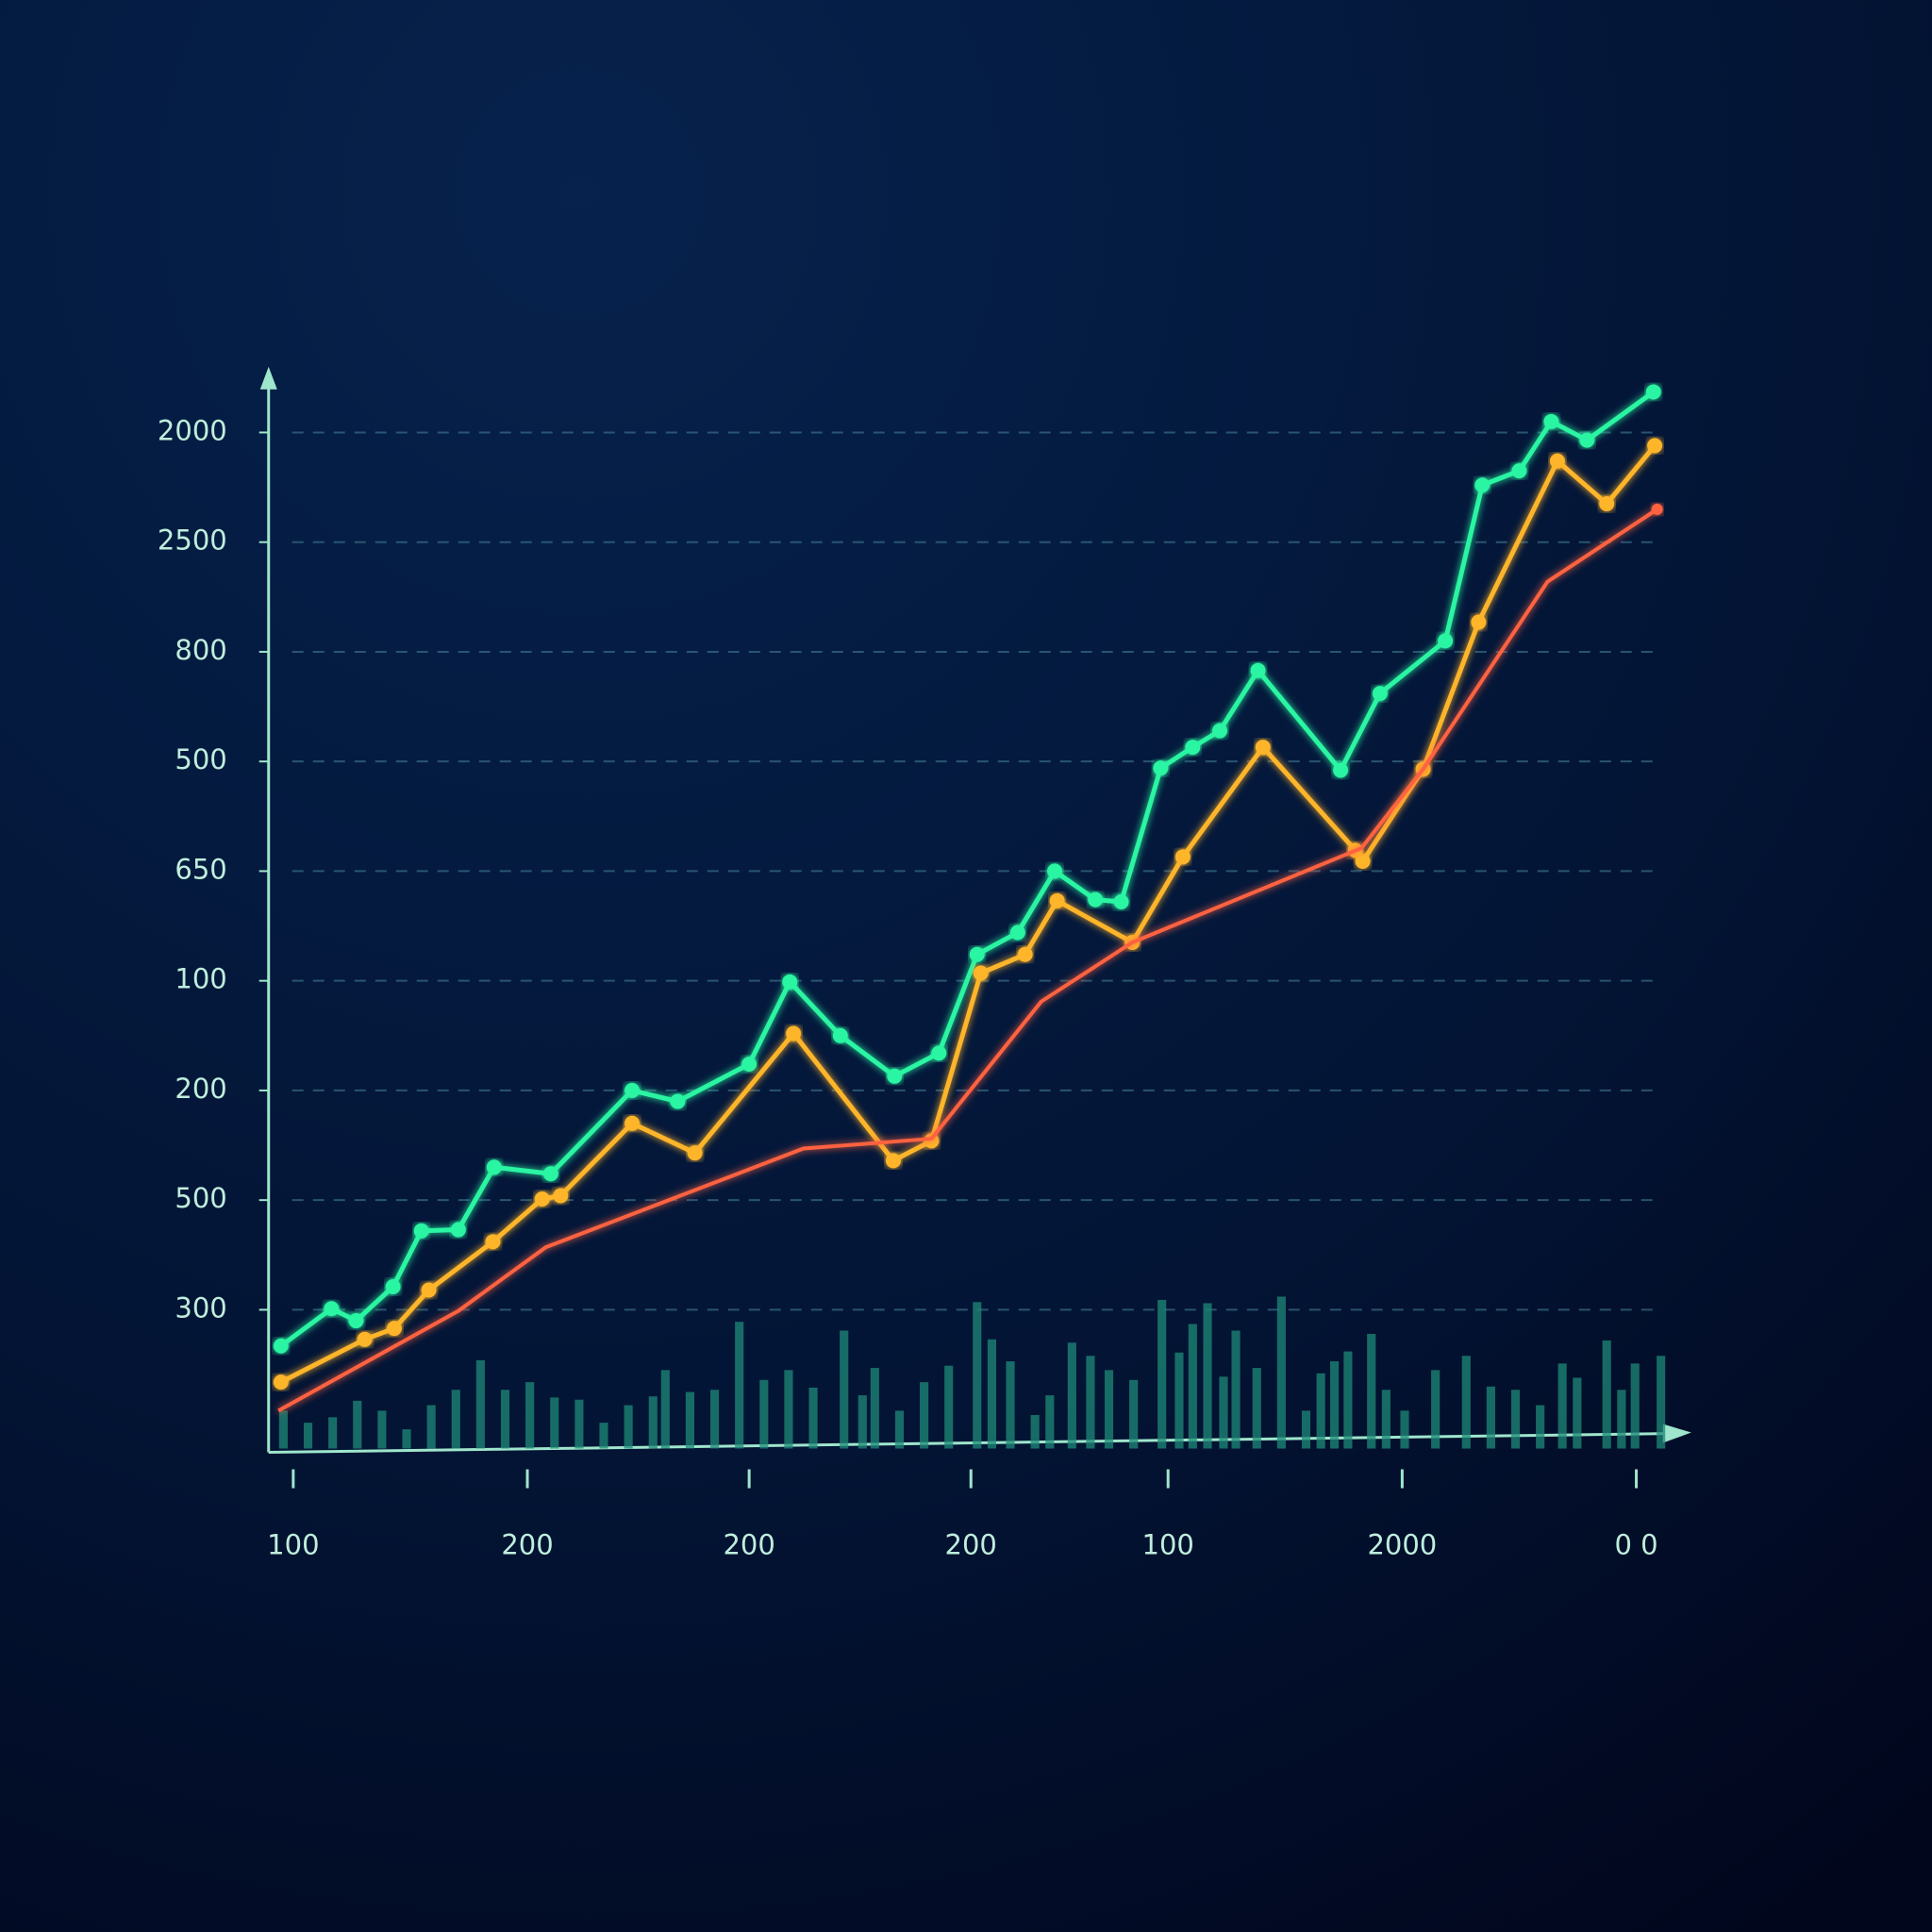 This screenshot has width=1932, height=1932. I want to click on y-tick-label: 2500, so click(193, 541).